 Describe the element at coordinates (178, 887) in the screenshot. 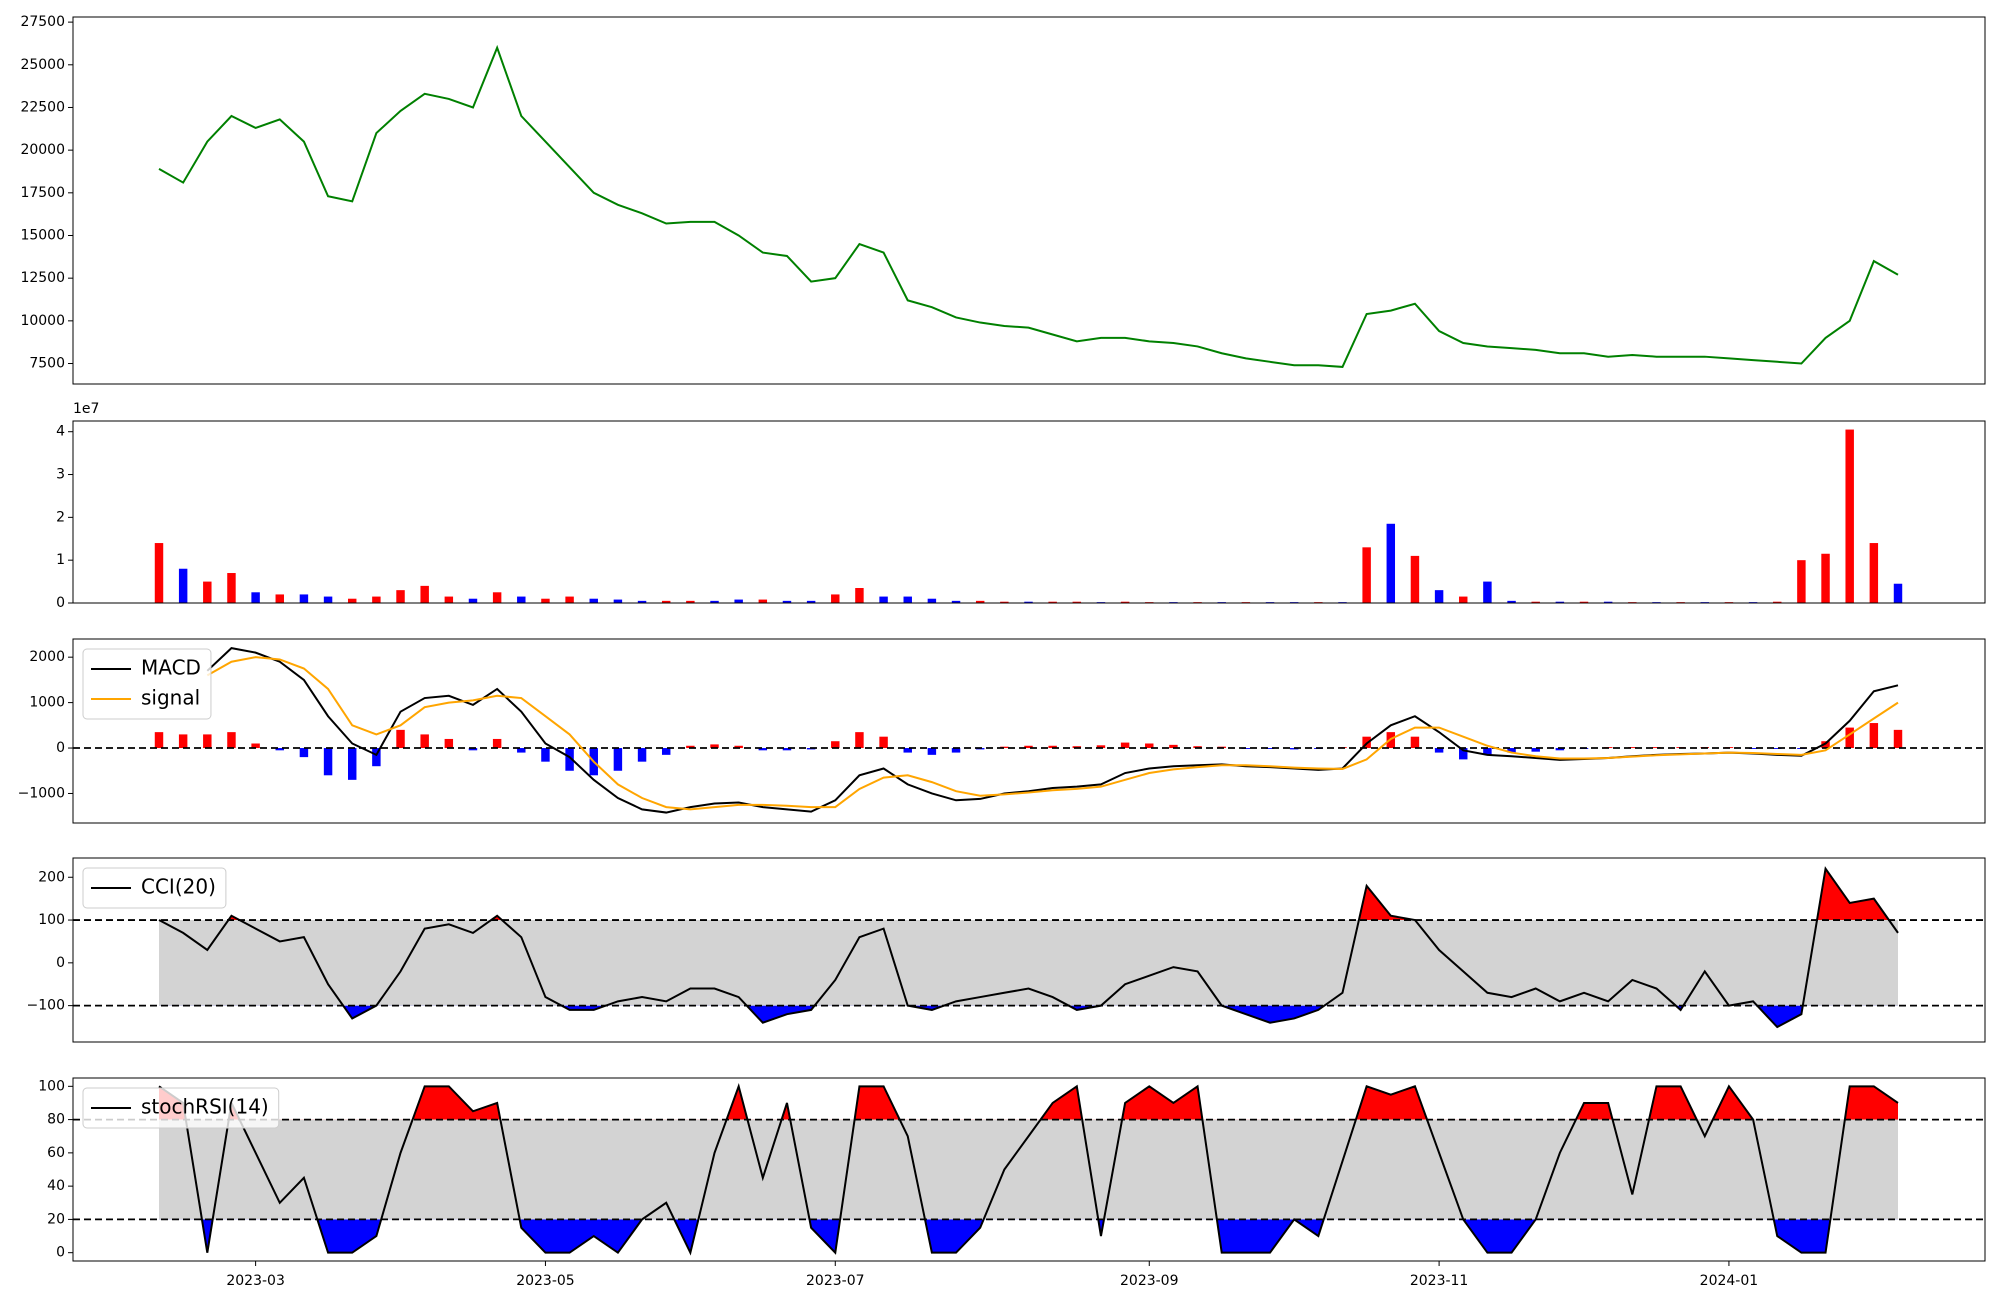

I see `legend-label: CCI(20)` at that location.